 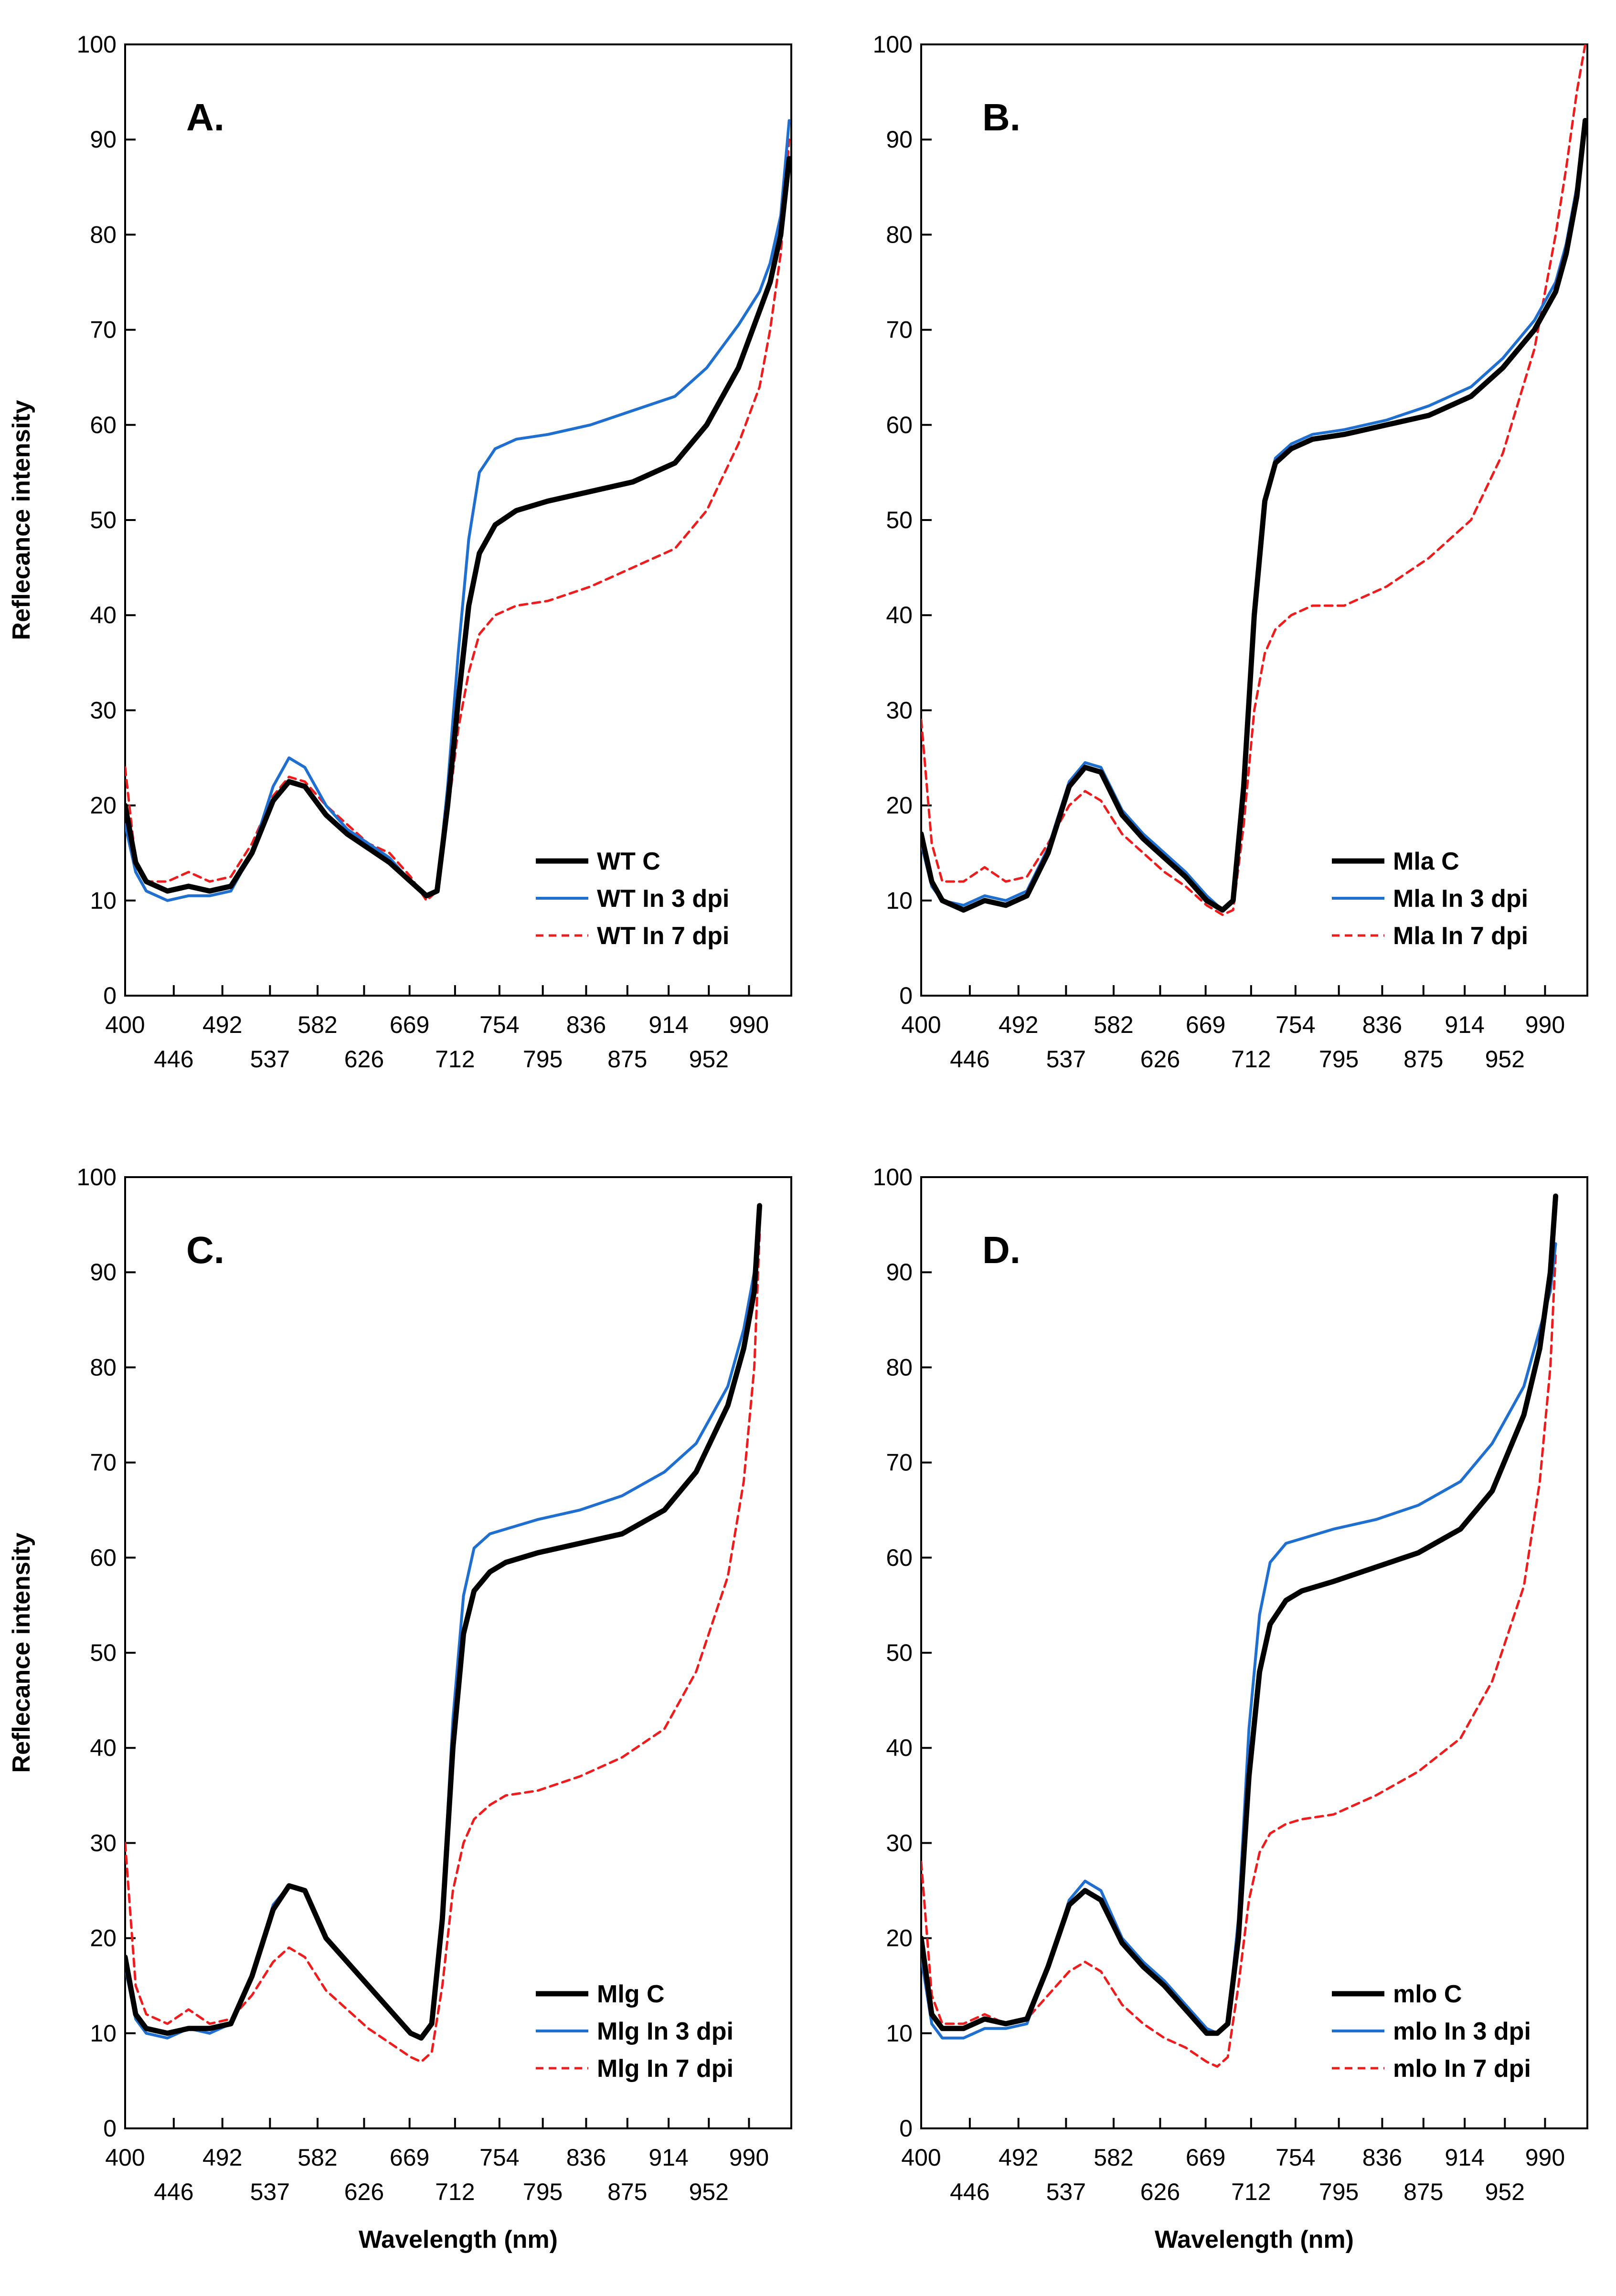 I want to click on legend-label: mlo In 3 dpi, so click(x=1462, y=2031).